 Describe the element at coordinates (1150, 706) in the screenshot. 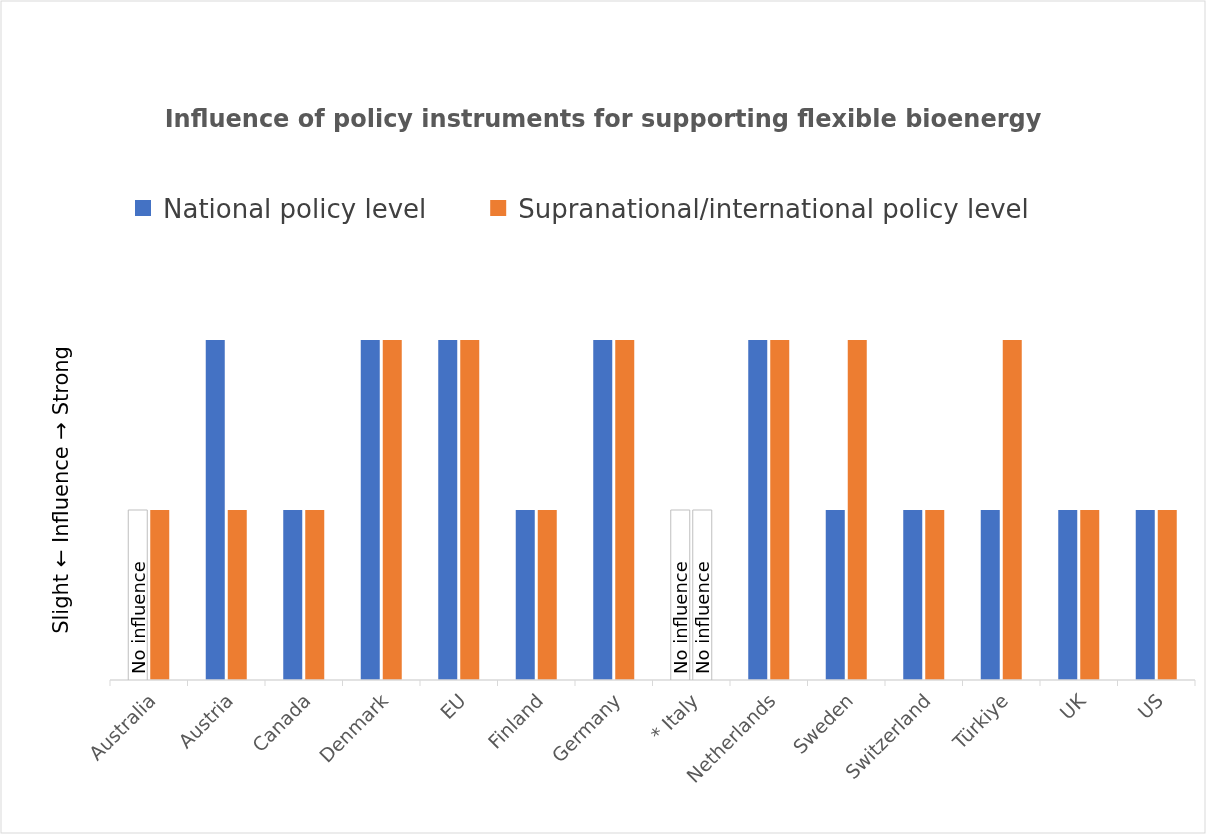

I see `x-tick-label: US` at that location.